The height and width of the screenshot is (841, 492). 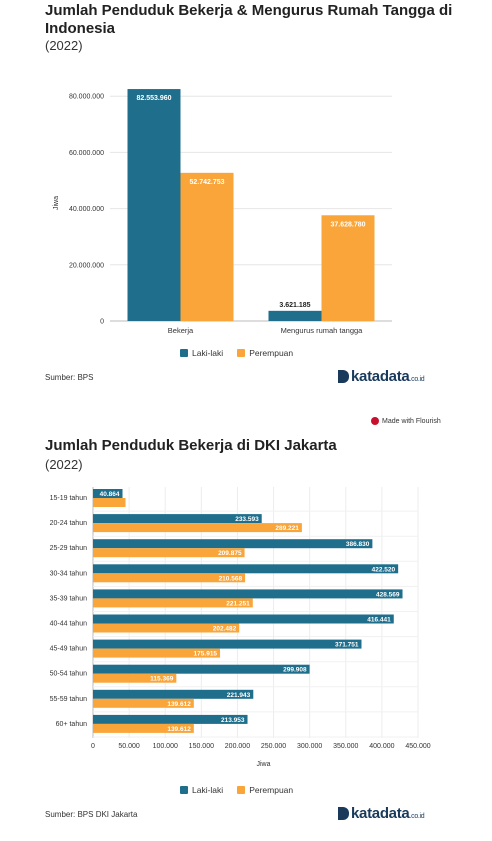 What do you see at coordinates (237, 746) in the screenshot?
I see `x-tick-label: 200.000` at bounding box center [237, 746].